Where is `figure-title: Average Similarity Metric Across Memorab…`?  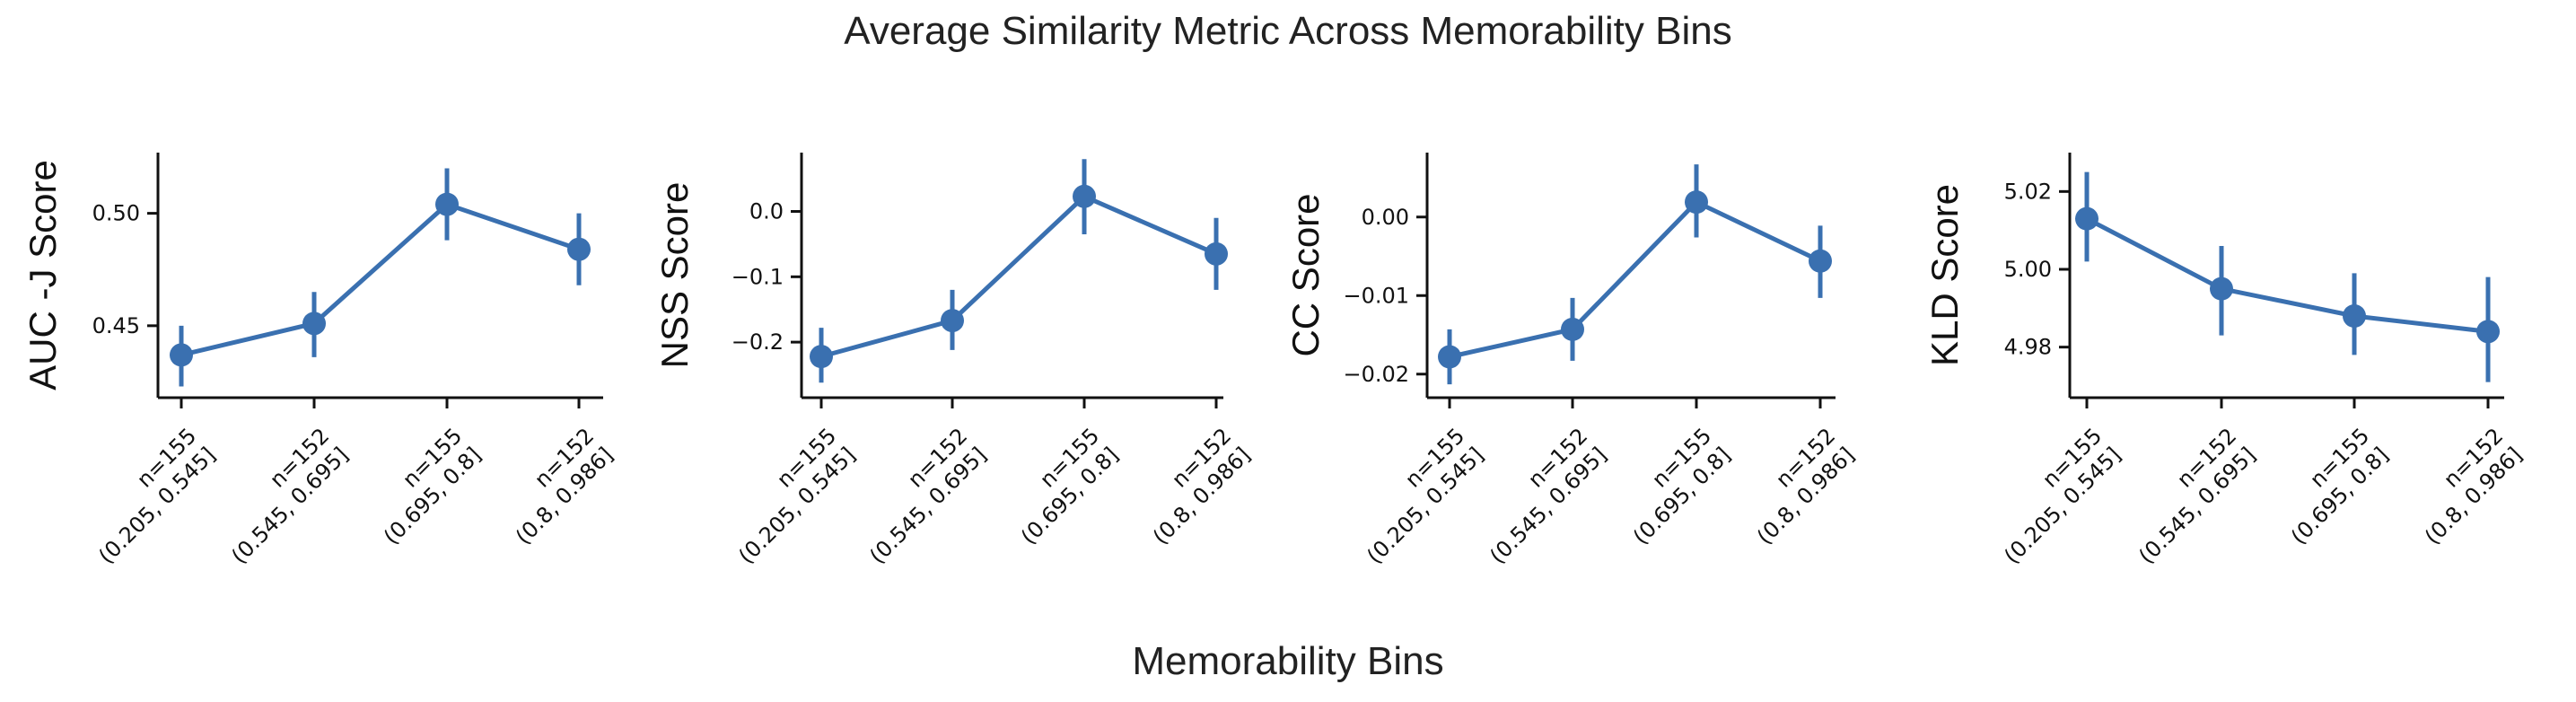
figure-title: Average Similarity Metric Across Memorab… is located at coordinates (1288, 31).